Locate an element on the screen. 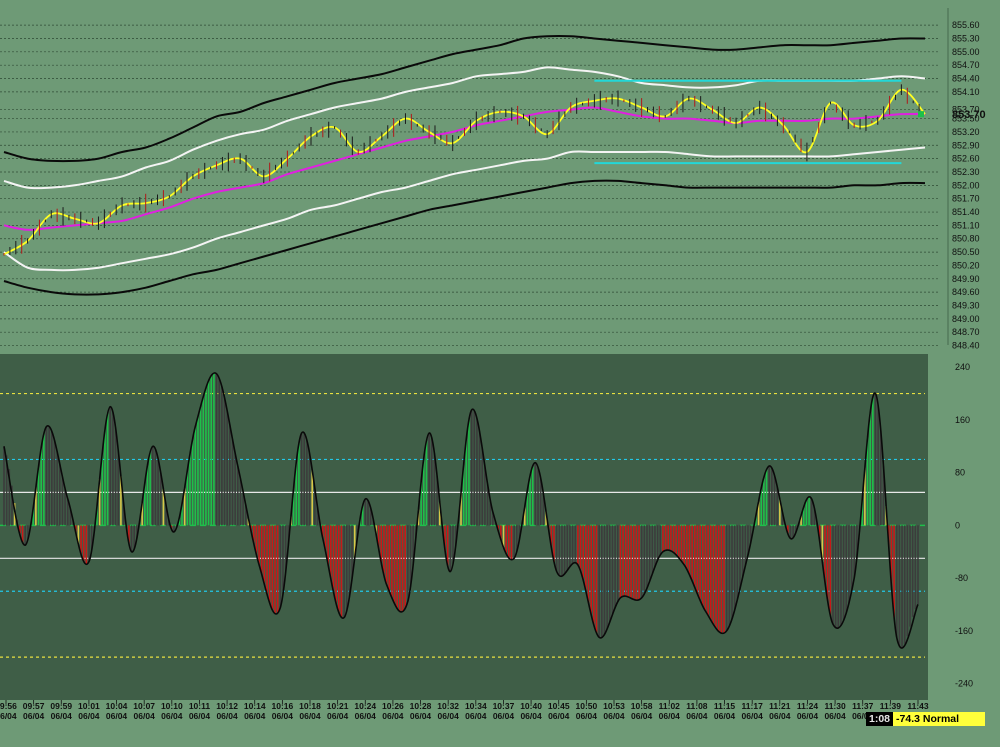 The width and height of the screenshot is (1000, 747). status-value: -74.3 Normal is located at coordinates (939, 719).